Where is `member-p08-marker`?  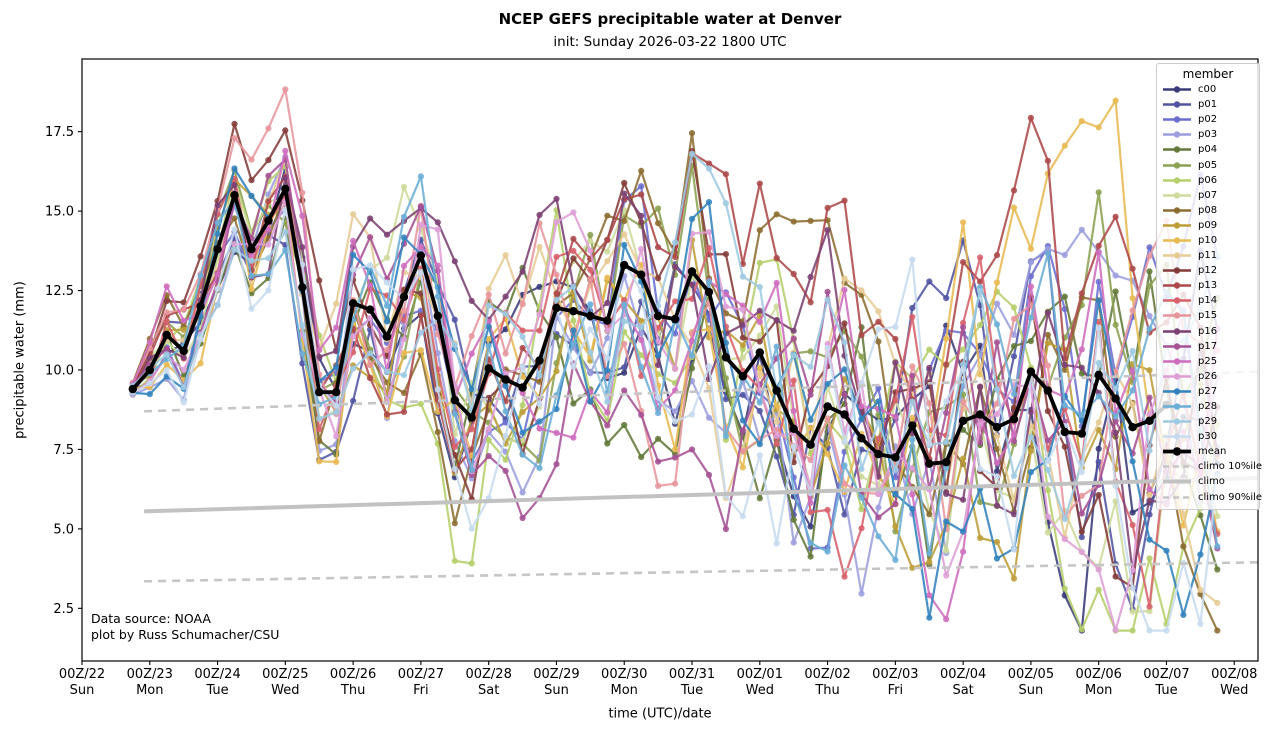 member-p08-marker is located at coordinates (454, 523).